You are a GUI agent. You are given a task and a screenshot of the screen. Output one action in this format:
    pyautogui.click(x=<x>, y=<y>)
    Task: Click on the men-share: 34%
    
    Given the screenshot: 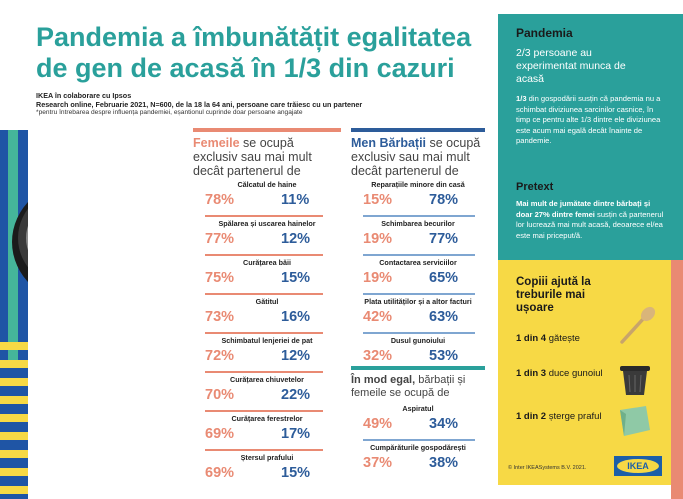 What is the action you would take?
    pyautogui.click(x=444, y=424)
    